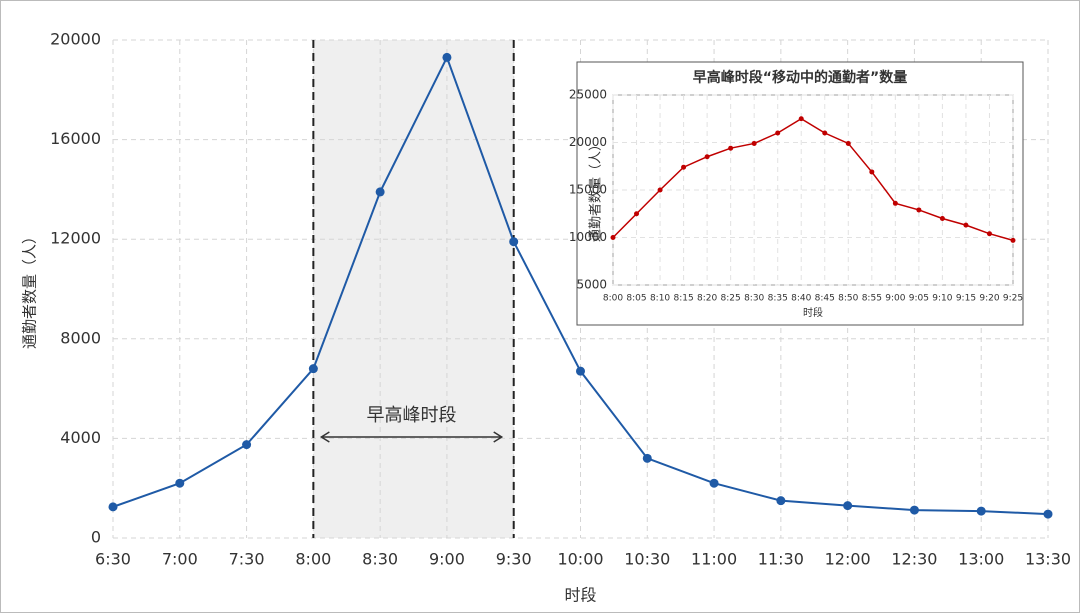 This screenshot has width=1080, height=613. What do you see at coordinates (981, 559) in the screenshot?
I see `x-tick-label: 13:00` at bounding box center [981, 559].